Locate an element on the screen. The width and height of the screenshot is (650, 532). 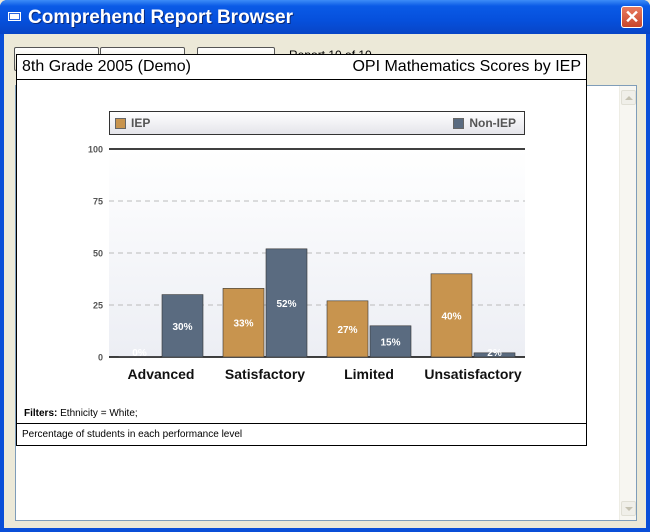
close-button: ✕ is located at coordinates (632, 17).